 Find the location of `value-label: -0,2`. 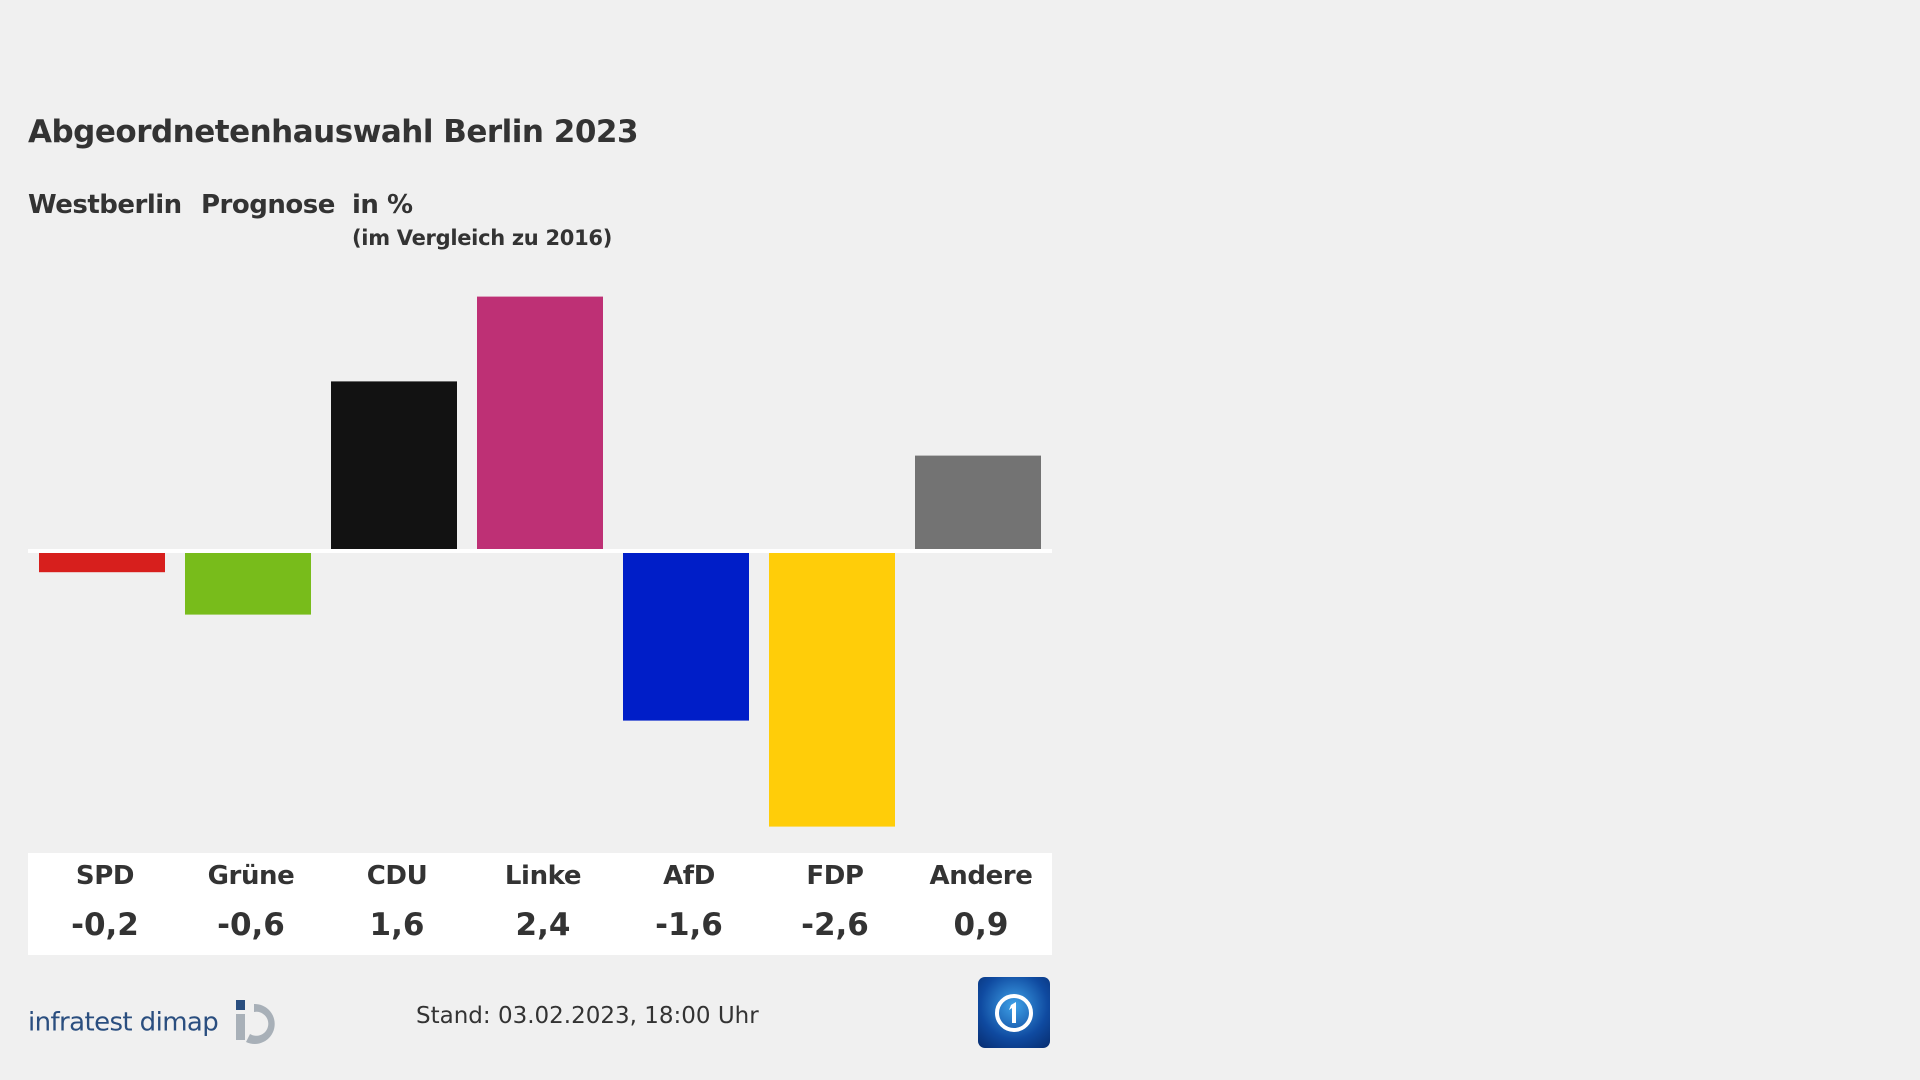

value-label: -0,2 is located at coordinates (105, 925).